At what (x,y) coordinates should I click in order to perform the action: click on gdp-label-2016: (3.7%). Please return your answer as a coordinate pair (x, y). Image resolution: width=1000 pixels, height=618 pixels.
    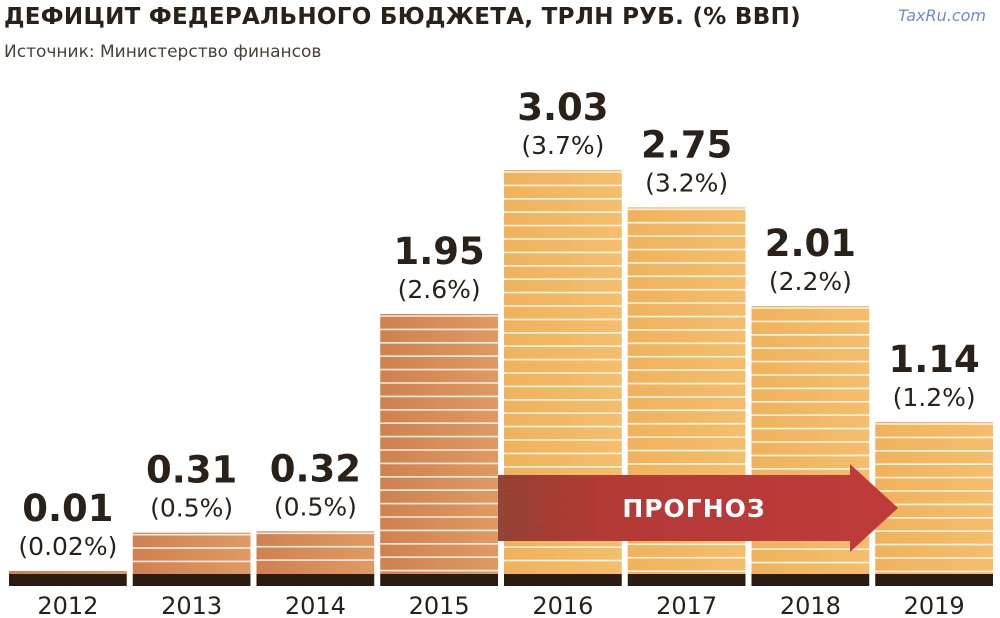
    Looking at the image, I should click on (562, 145).